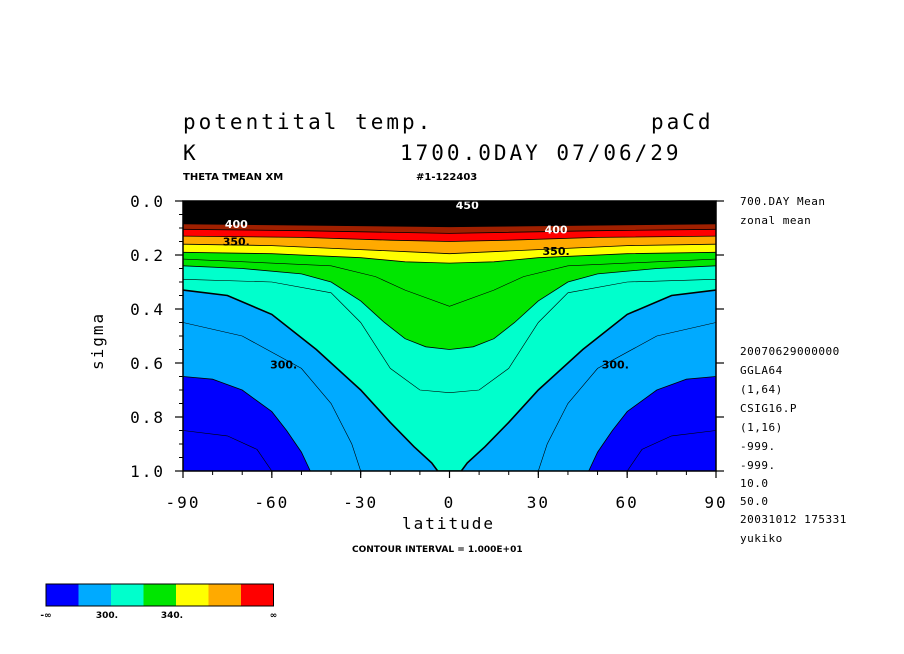 The image size is (904, 654). What do you see at coordinates (754, 501) in the screenshot?
I see `sidebar-item: 50.0` at bounding box center [754, 501].